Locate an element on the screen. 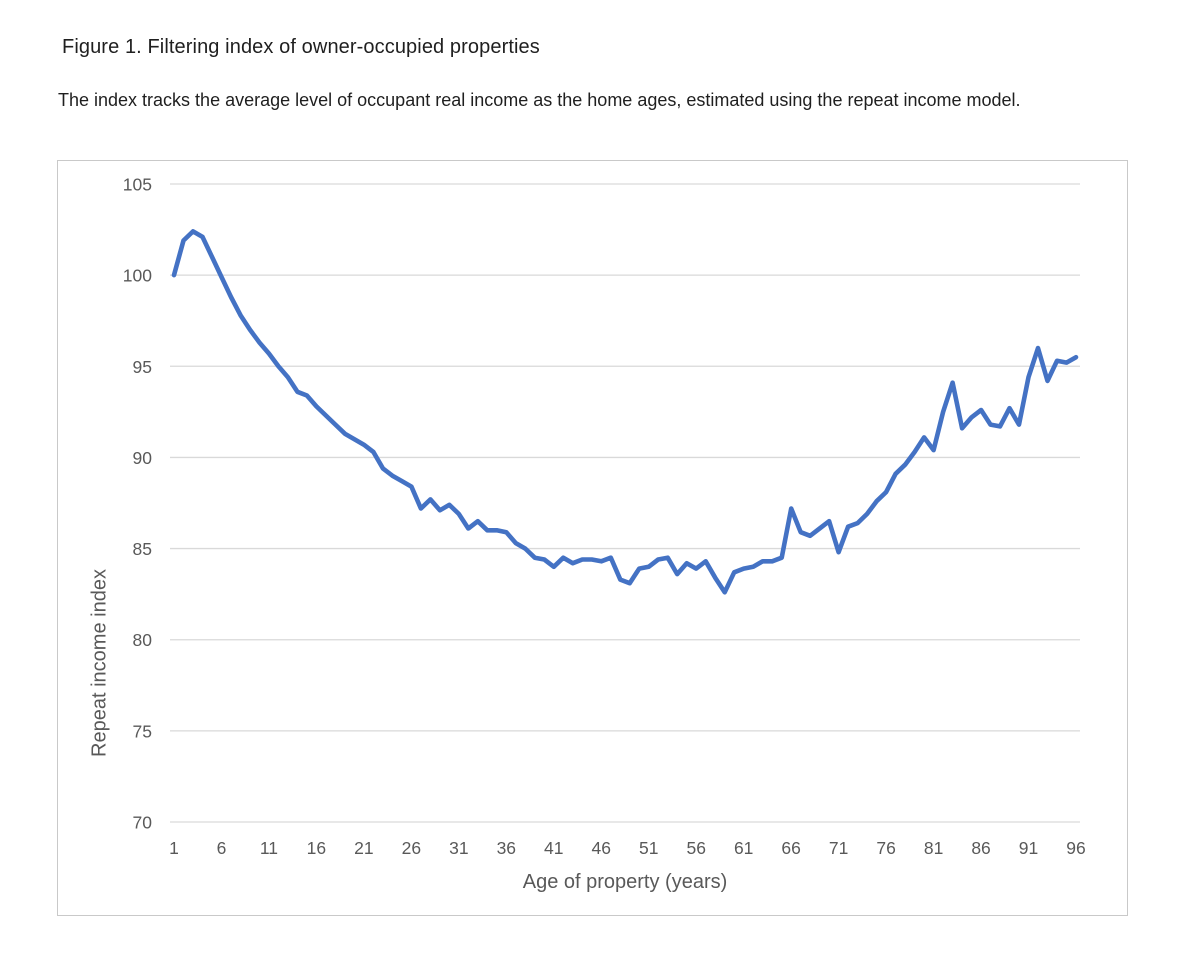 Image resolution: width=1200 pixels, height=959 pixels. x-tick-label: 61 is located at coordinates (743, 848).